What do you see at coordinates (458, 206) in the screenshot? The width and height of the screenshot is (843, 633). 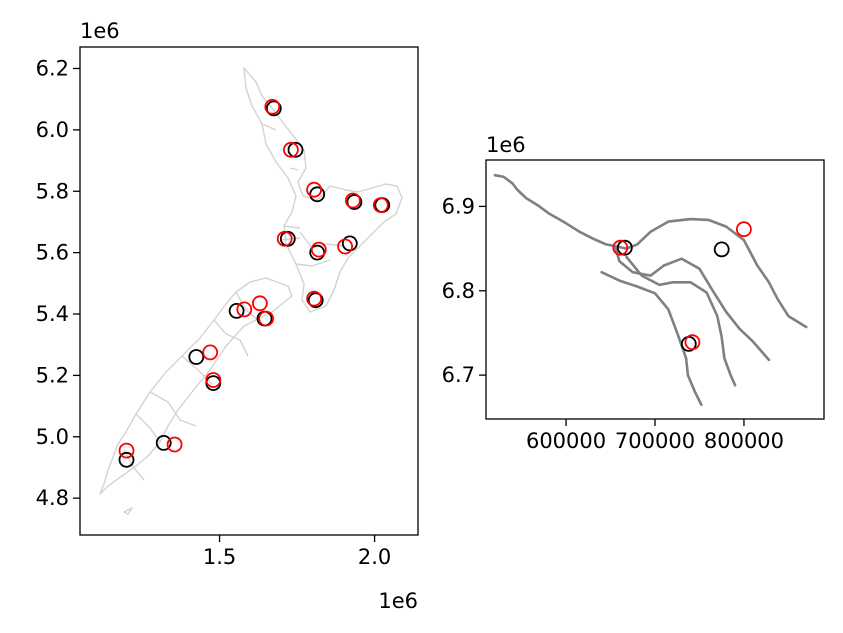 I see `river-y-tick-label: 6.9` at bounding box center [458, 206].